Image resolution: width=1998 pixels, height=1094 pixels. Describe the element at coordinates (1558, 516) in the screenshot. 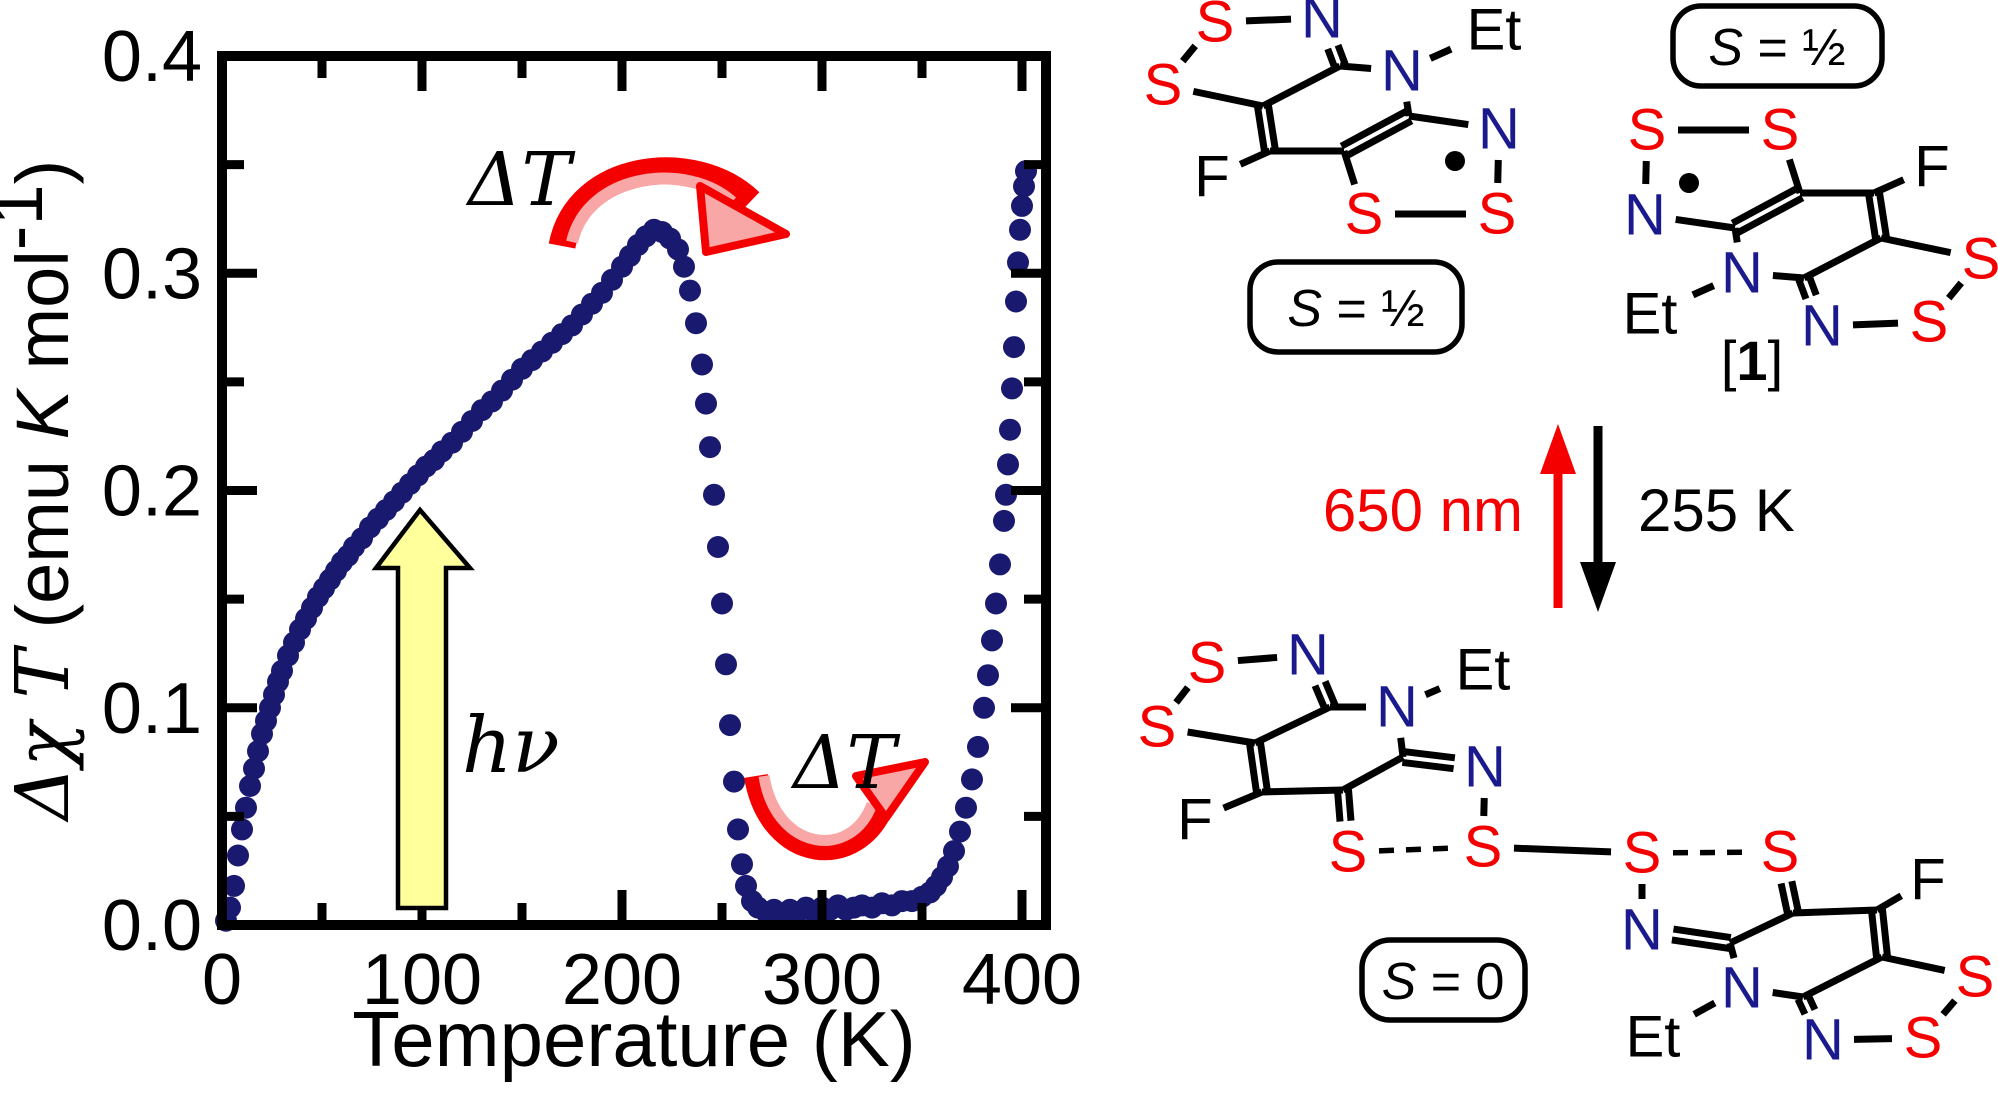

I see `photo-arrow-up` at that location.